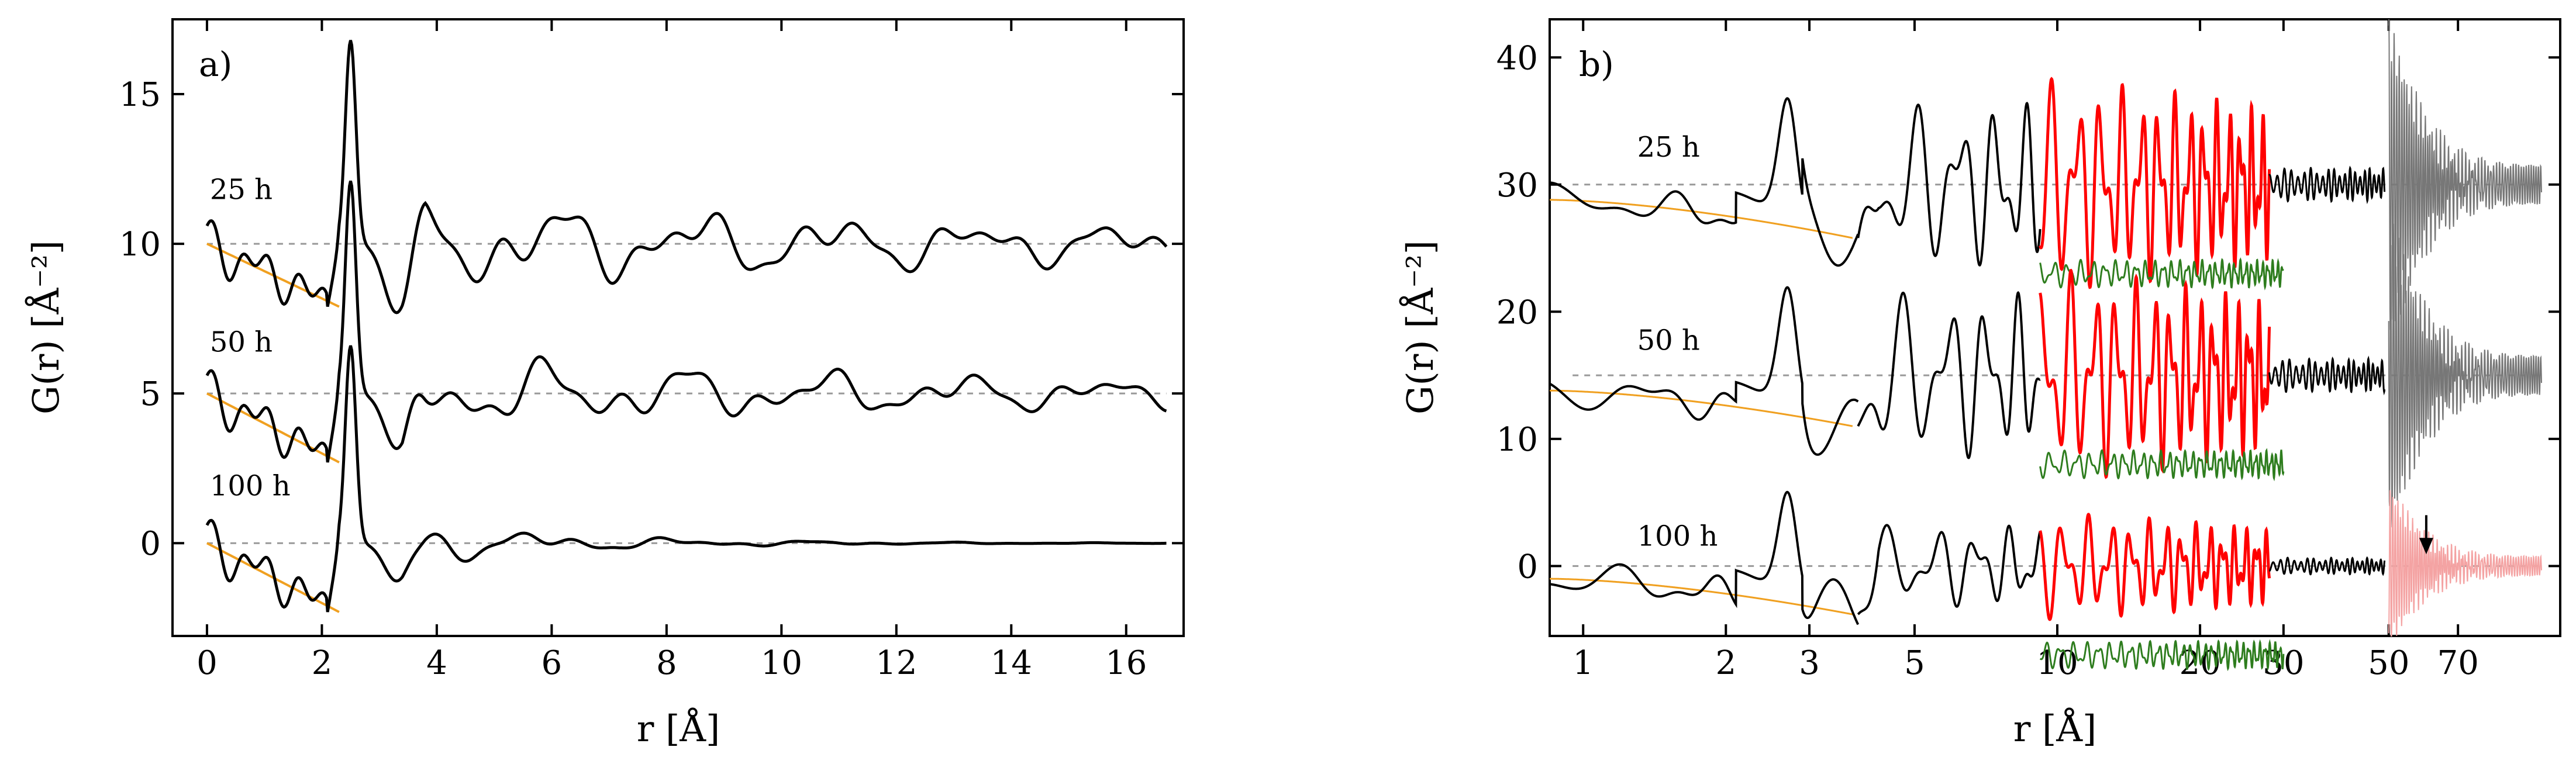  What do you see at coordinates (1669, 147) in the screenshot?
I see `panel-b-curve-label: 25 h` at bounding box center [1669, 147].